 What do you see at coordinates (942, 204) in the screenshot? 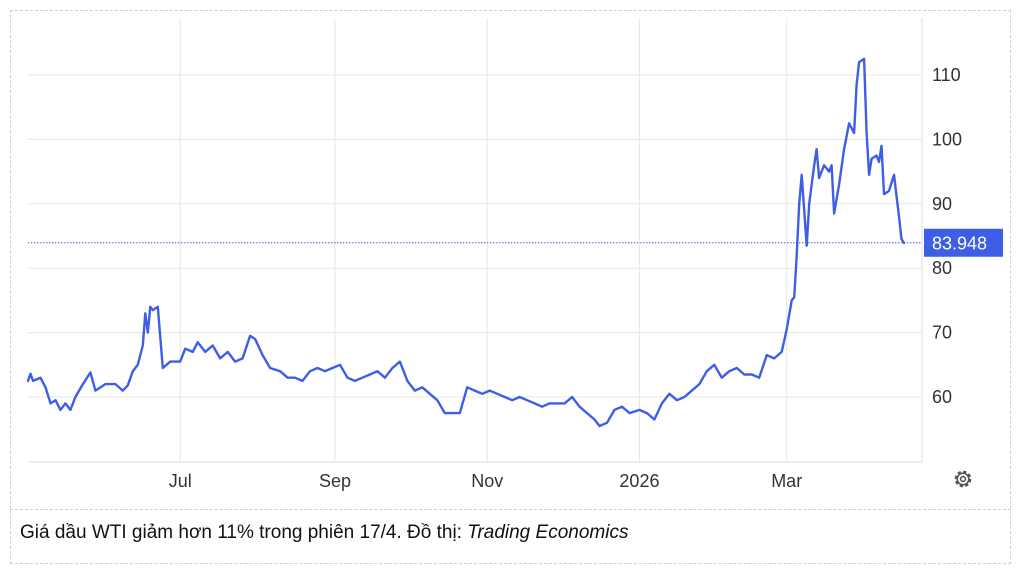
I see `y-tick-label: 90` at bounding box center [942, 204].